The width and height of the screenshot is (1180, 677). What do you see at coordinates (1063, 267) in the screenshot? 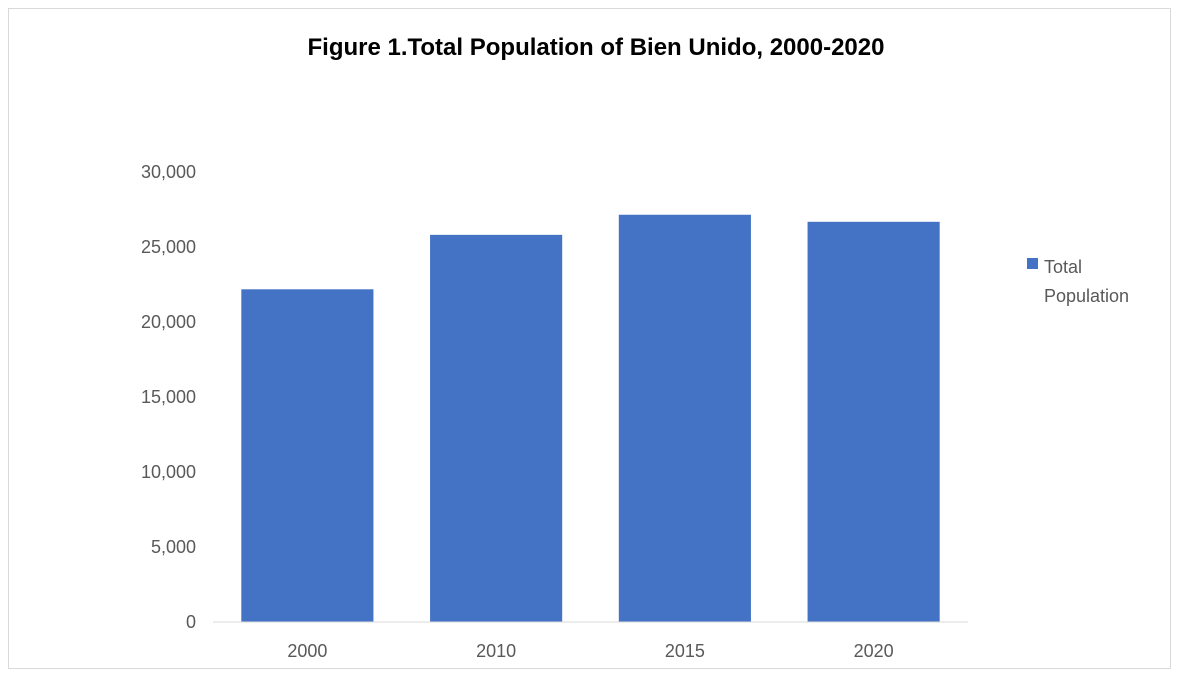
I see `legend-label-line-1: Total` at bounding box center [1063, 267].